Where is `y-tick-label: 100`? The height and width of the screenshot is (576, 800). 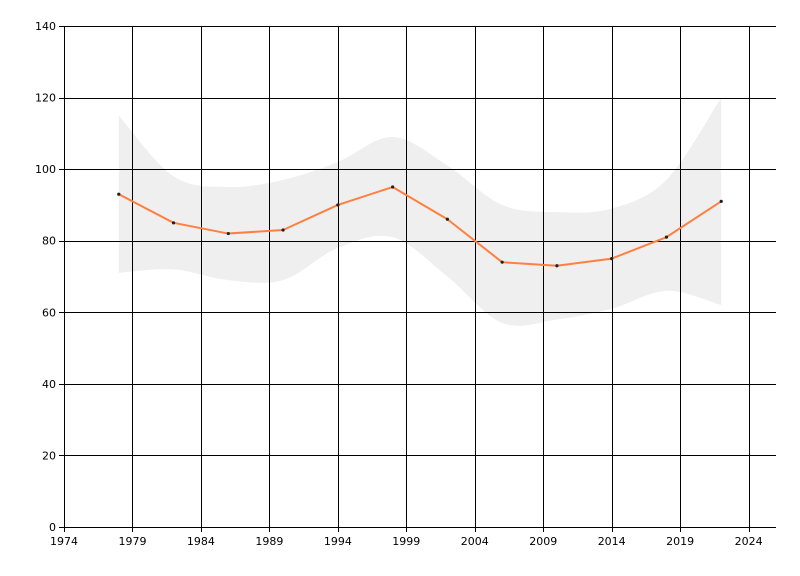
y-tick-label: 100 is located at coordinates (45, 169).